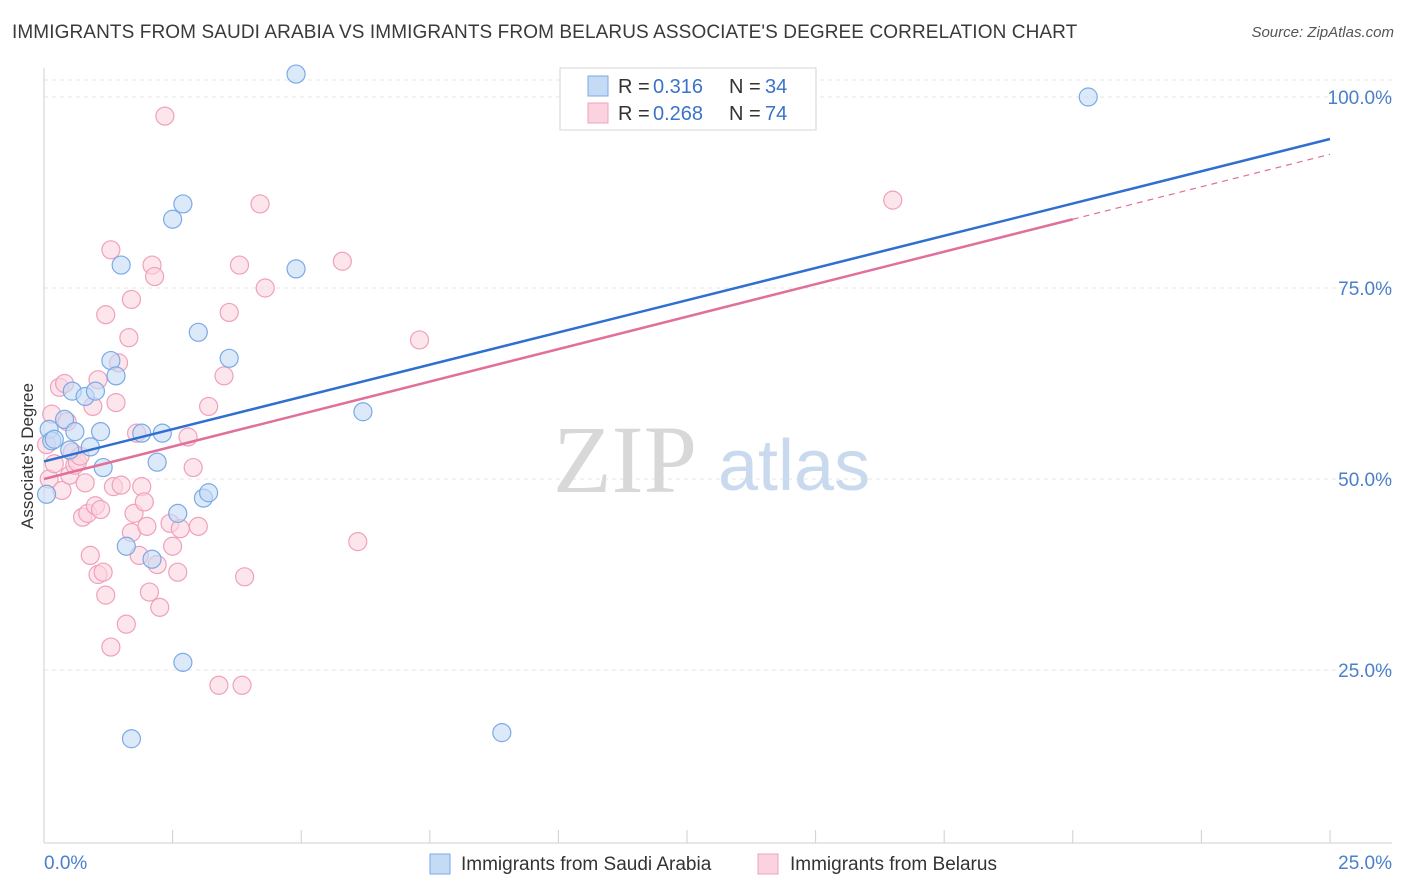  What do you see at coordinates (1201, 186) in the screenshot?
I see `trend-line-belarus-extension` at bounding box center [1201, 186].